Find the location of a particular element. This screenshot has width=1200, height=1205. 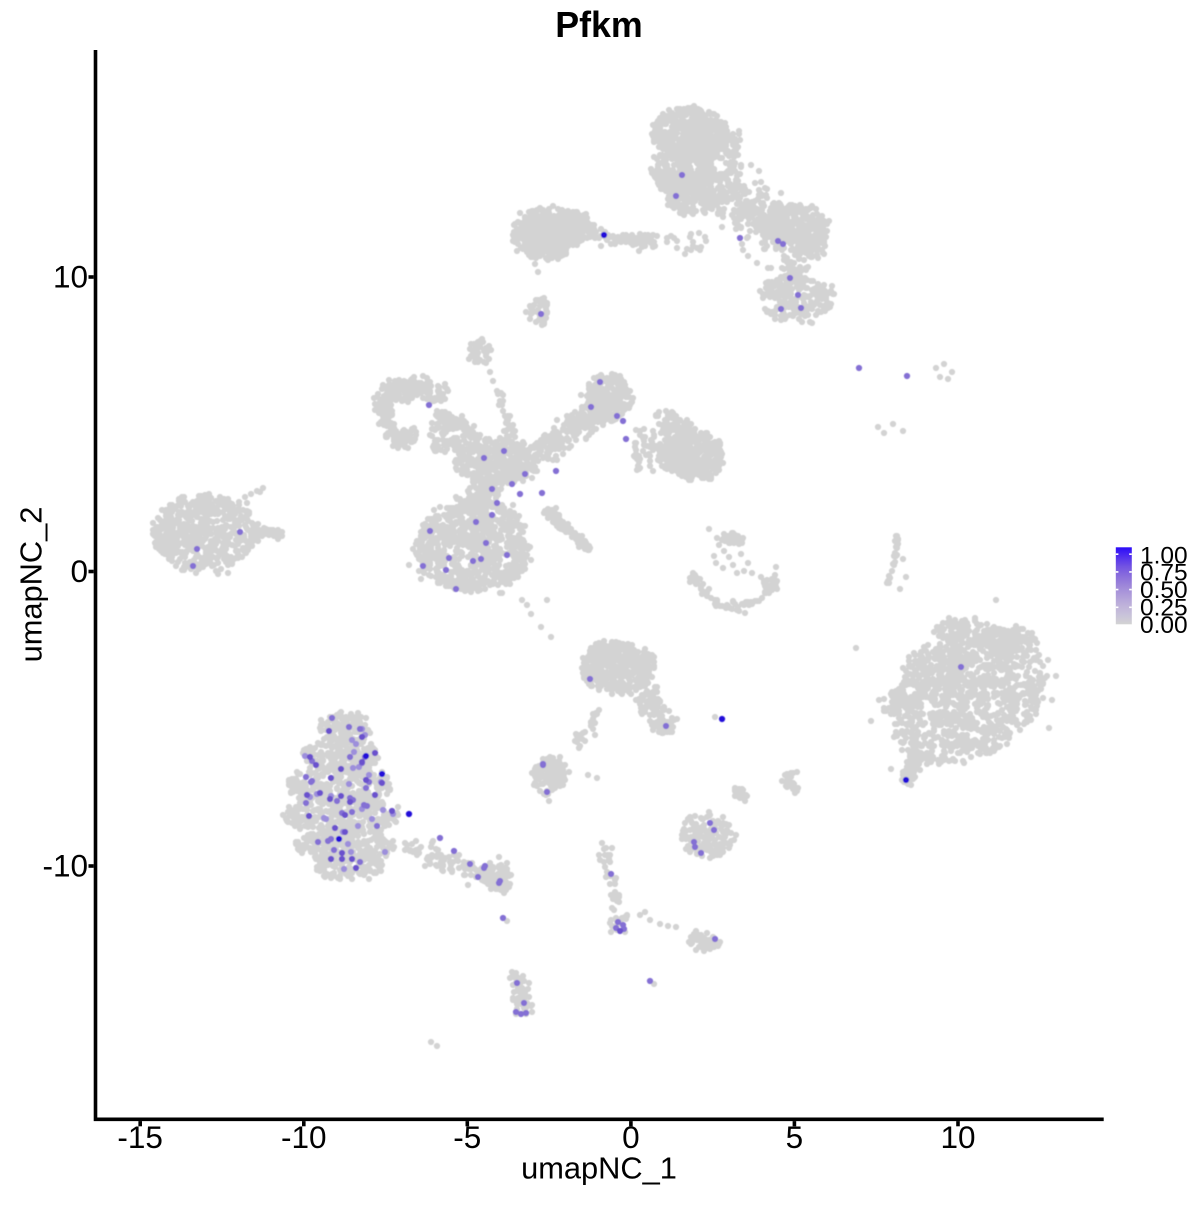

svg-text: 0.25 is located at coordinates (1164, 608).